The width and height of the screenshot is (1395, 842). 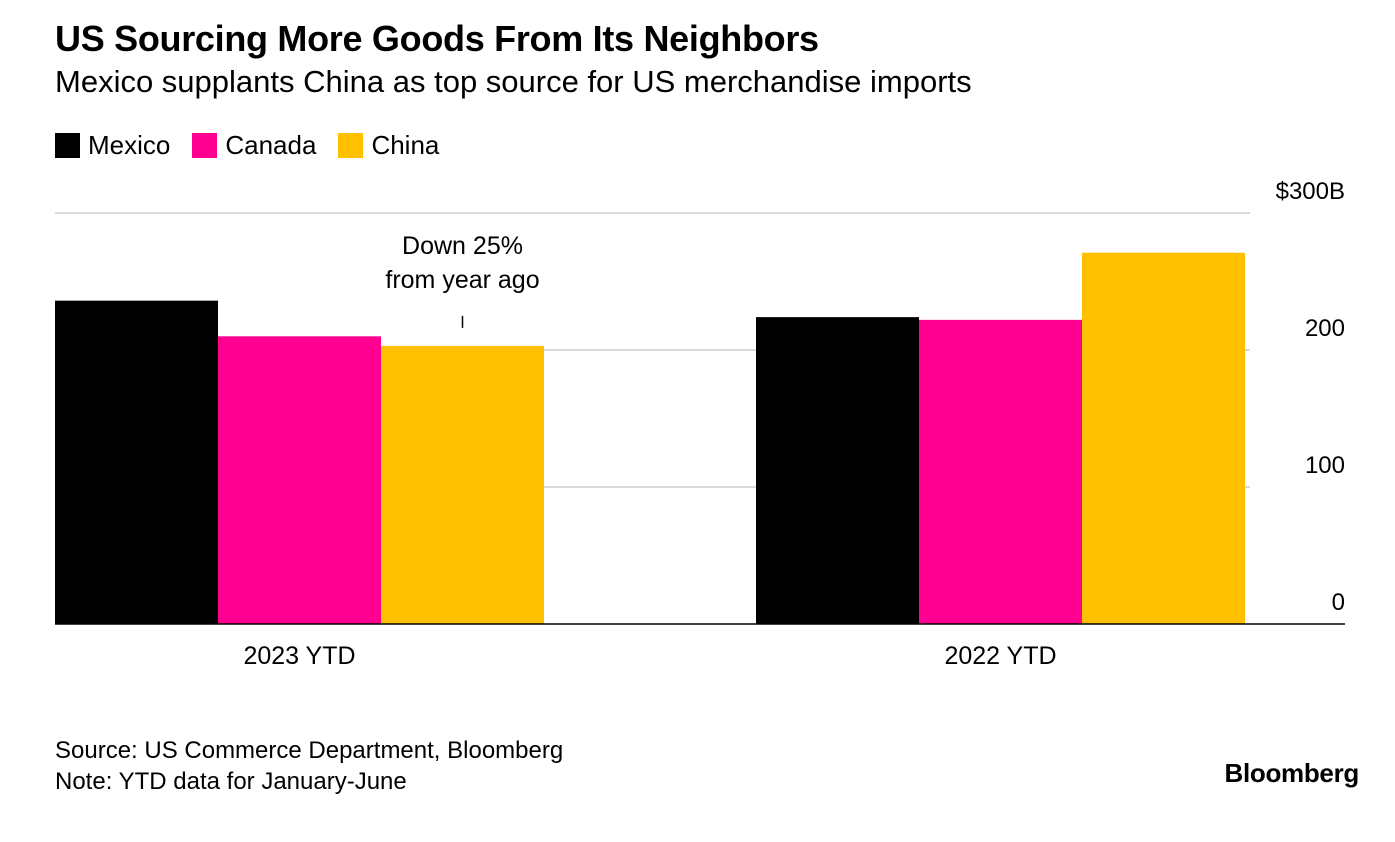 I want to click on annotation-line-1: Down 25%, so click(x=462, y=246).